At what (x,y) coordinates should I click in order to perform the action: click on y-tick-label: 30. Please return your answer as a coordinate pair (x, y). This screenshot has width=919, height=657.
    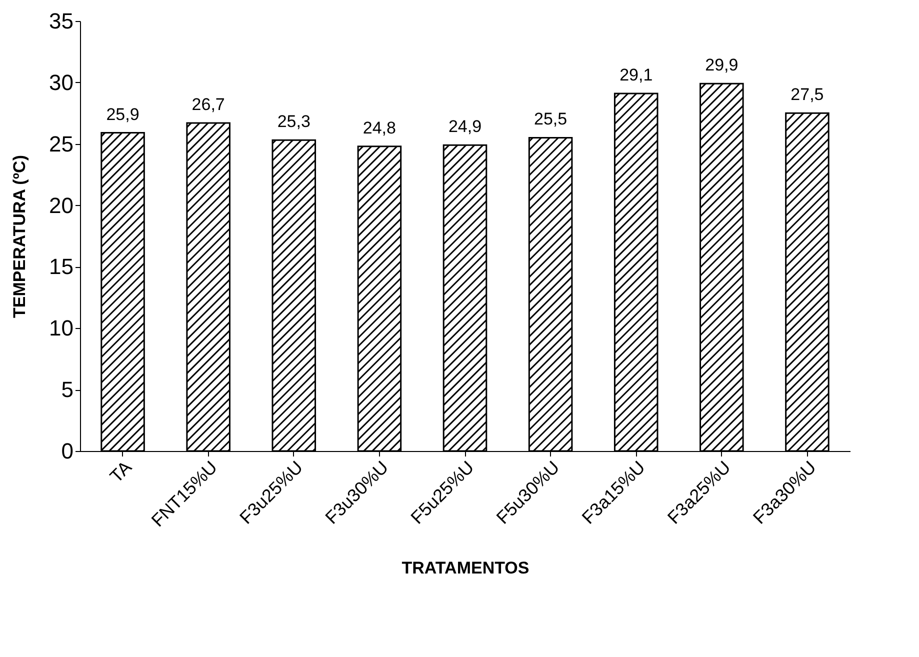
    Looking at the image, I should click on (61, 82).